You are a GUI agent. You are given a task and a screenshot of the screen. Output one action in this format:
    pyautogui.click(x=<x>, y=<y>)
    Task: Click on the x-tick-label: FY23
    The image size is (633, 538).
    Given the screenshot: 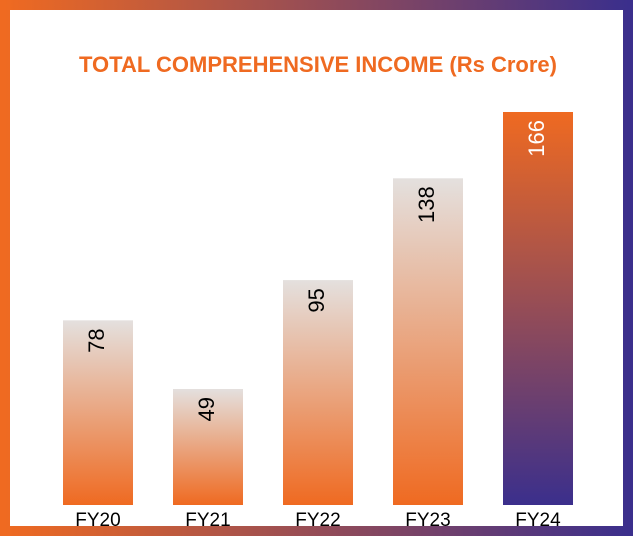 What is the action you would take?
    pyautogui.click(x=427, y=520)
    